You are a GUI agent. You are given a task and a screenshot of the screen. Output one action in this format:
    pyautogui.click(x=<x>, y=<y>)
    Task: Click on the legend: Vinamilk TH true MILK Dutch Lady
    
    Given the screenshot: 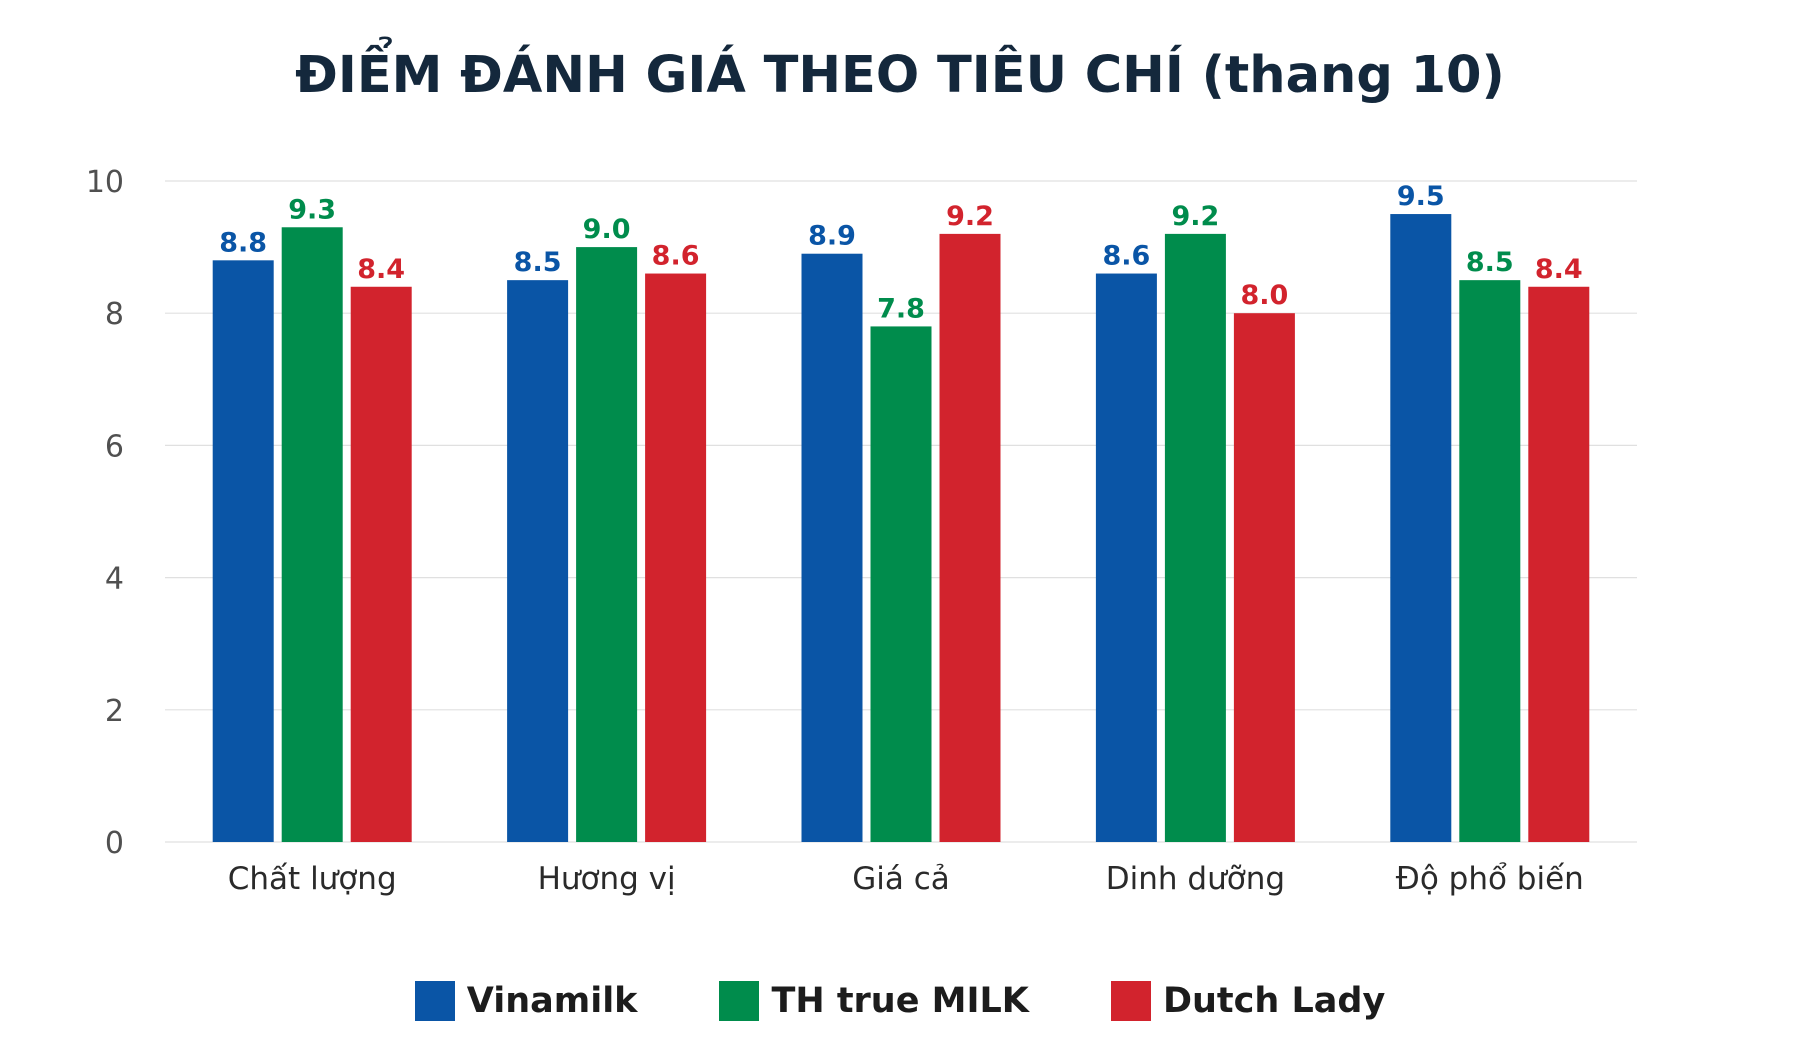 What is the action you would take?
    pyautogui.click(x=900, y=1001)
    